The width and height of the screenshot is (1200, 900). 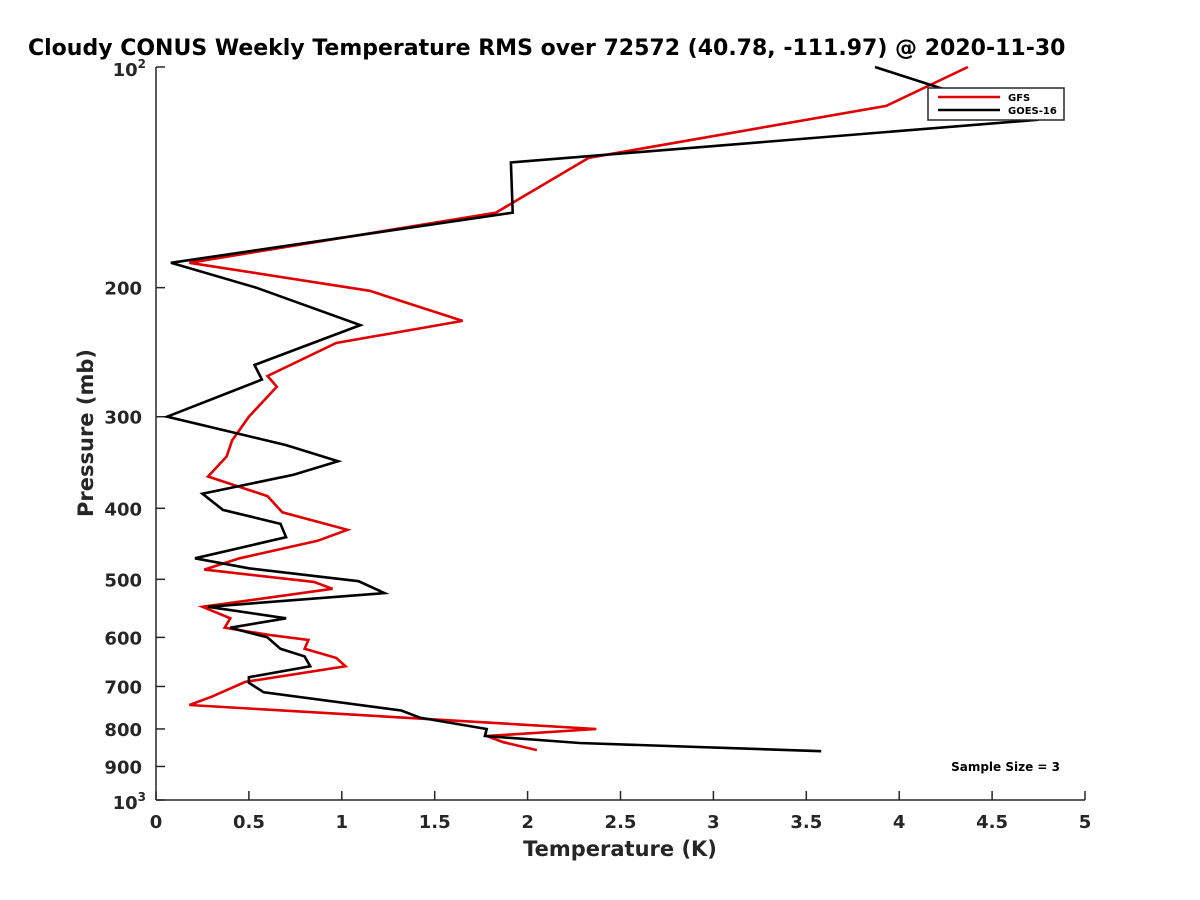 I want to click on x-tick-label: 3, so click(x=713, y=822).